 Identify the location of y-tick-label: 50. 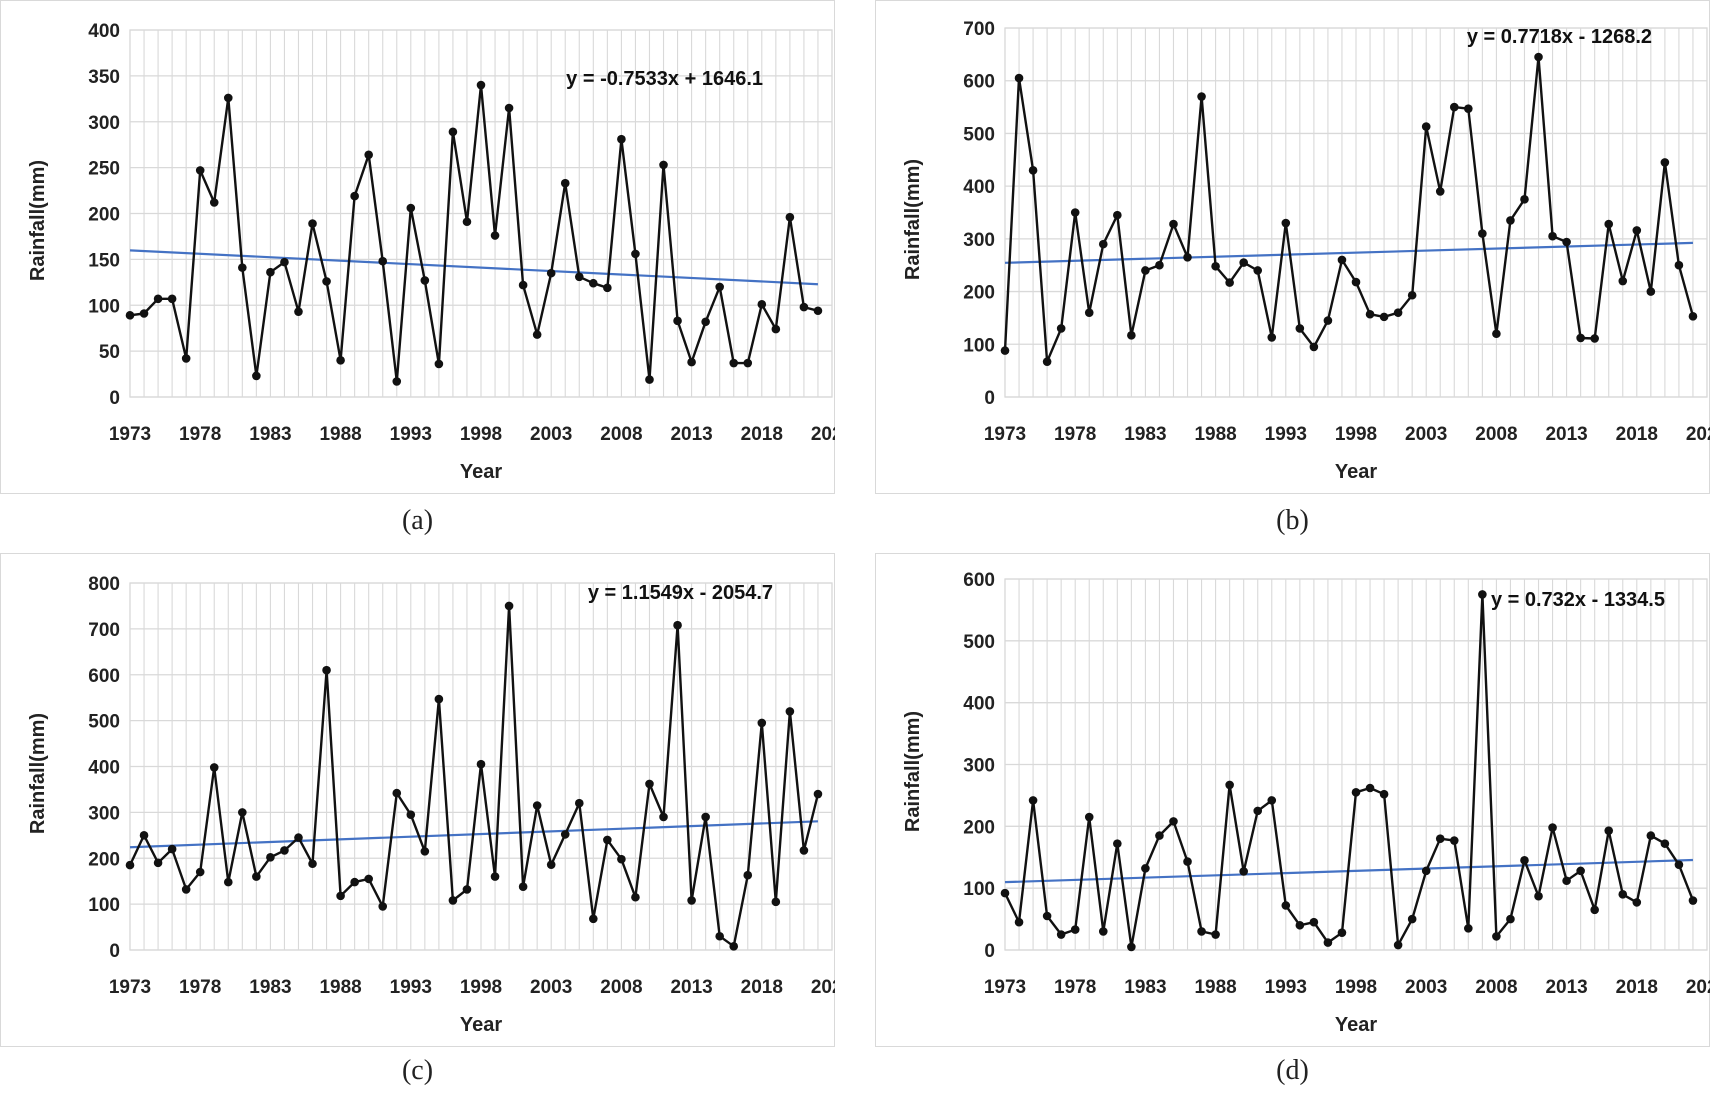
(109, 352).